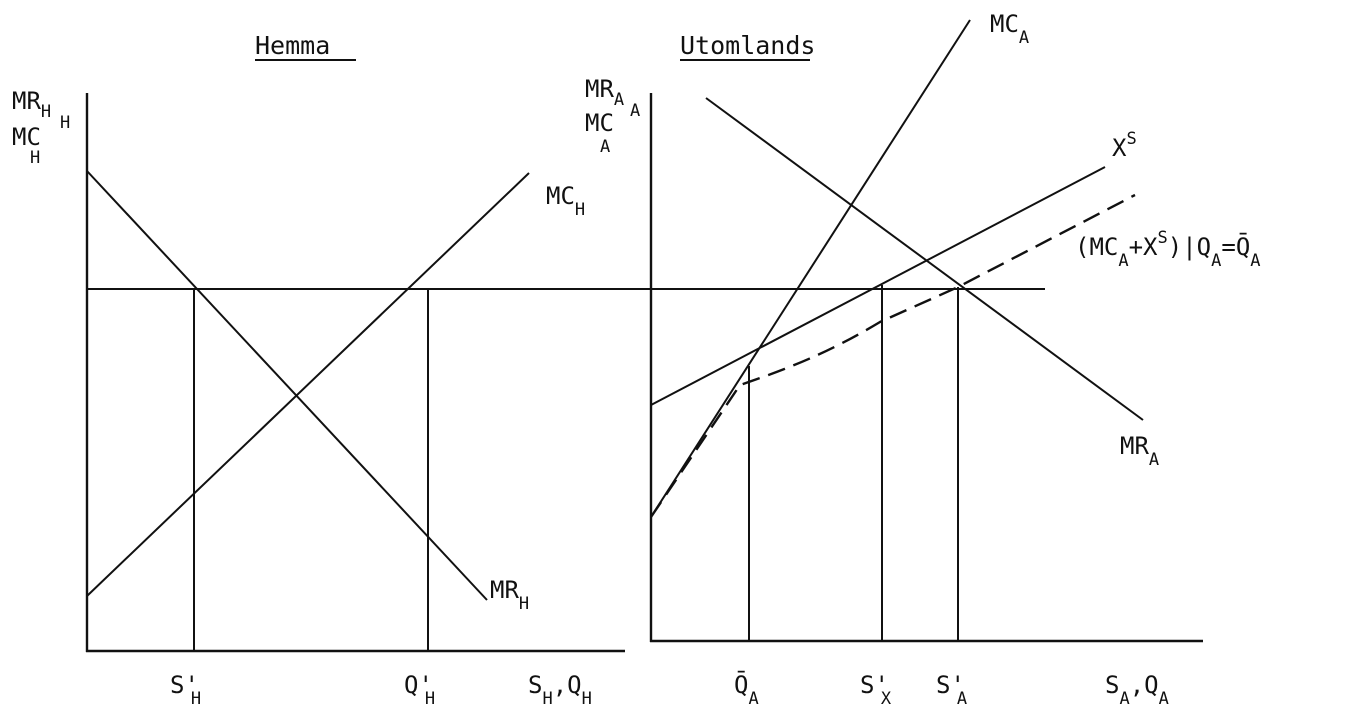 The image size is (1355, 712). Describe the element at coordinates (599, 123) in the screenshot. I see `right-y-label-mc: MC` at that location.